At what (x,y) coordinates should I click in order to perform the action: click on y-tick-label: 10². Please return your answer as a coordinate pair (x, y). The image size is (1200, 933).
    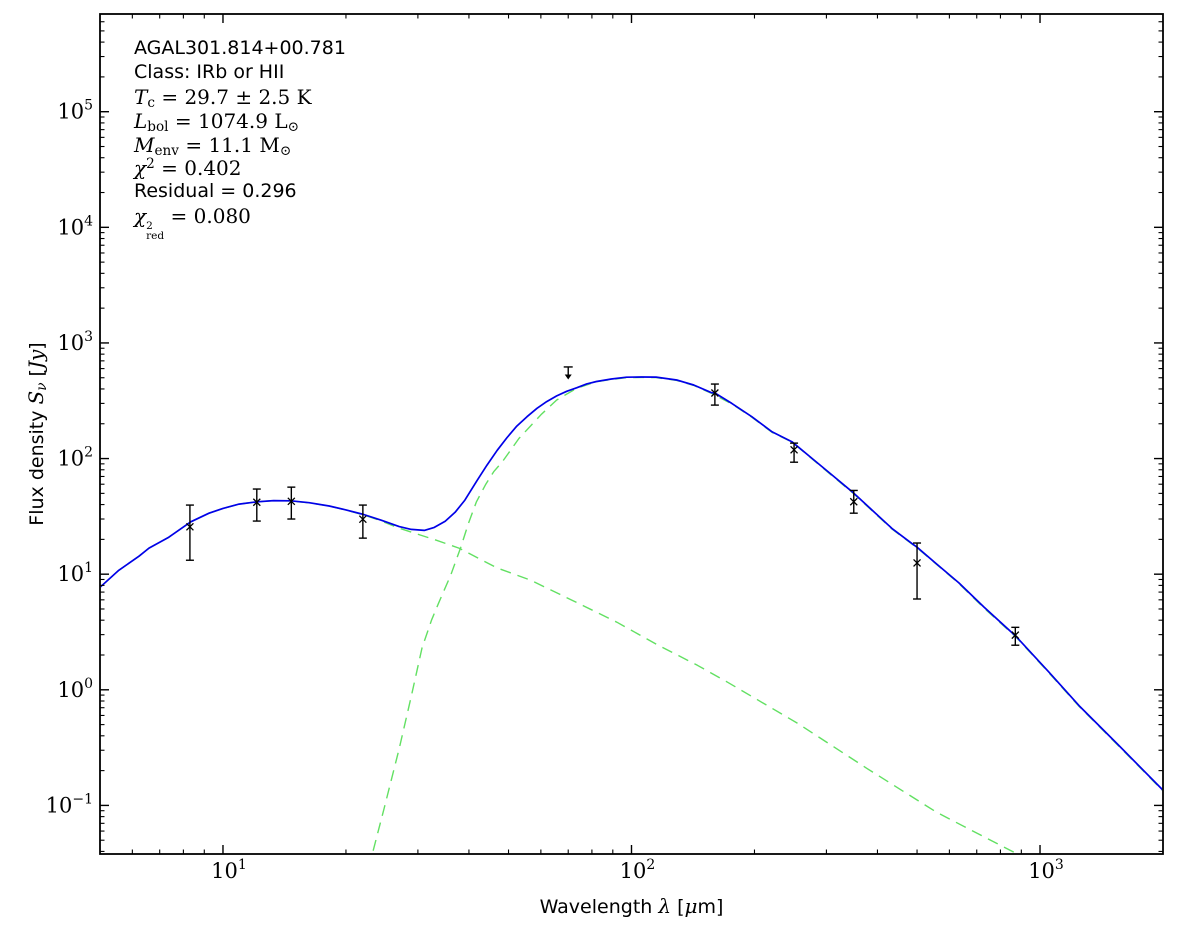
    Looking at the image, I should click on (75, 458).